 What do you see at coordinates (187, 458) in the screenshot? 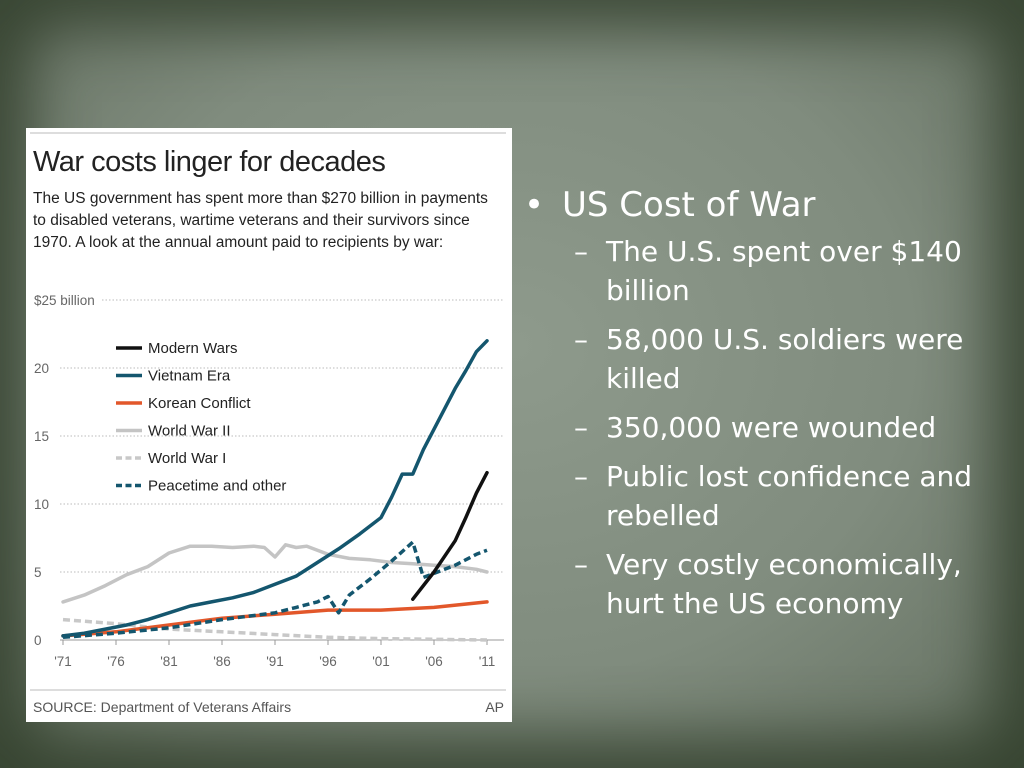
I see `legend-label: World War I` at bounding box center [187, 458].